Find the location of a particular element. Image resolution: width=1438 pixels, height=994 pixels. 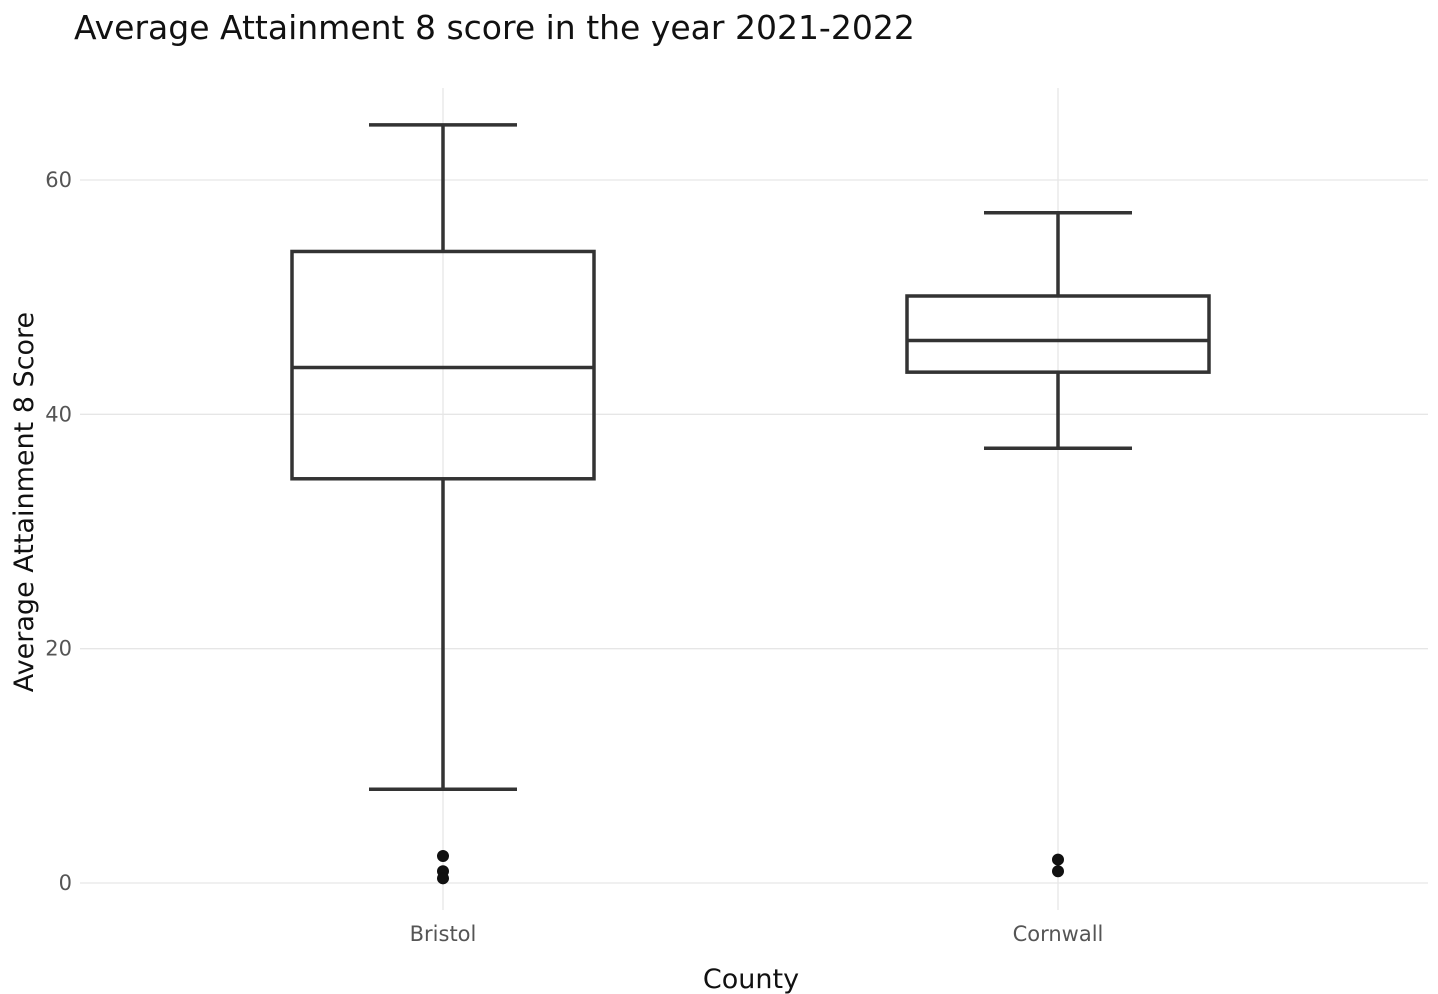

y-tick-label: 0 is located at coordinates (65, 883).